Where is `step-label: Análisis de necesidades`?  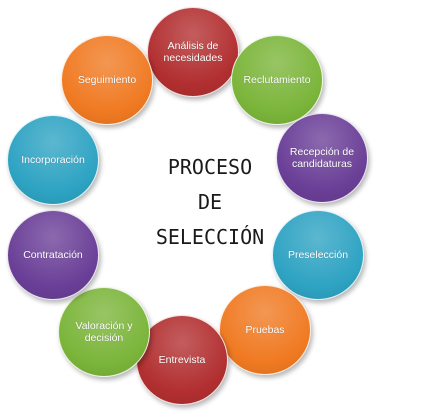
step-label: Análisis de necesidades is located at coordinates (193, 52).